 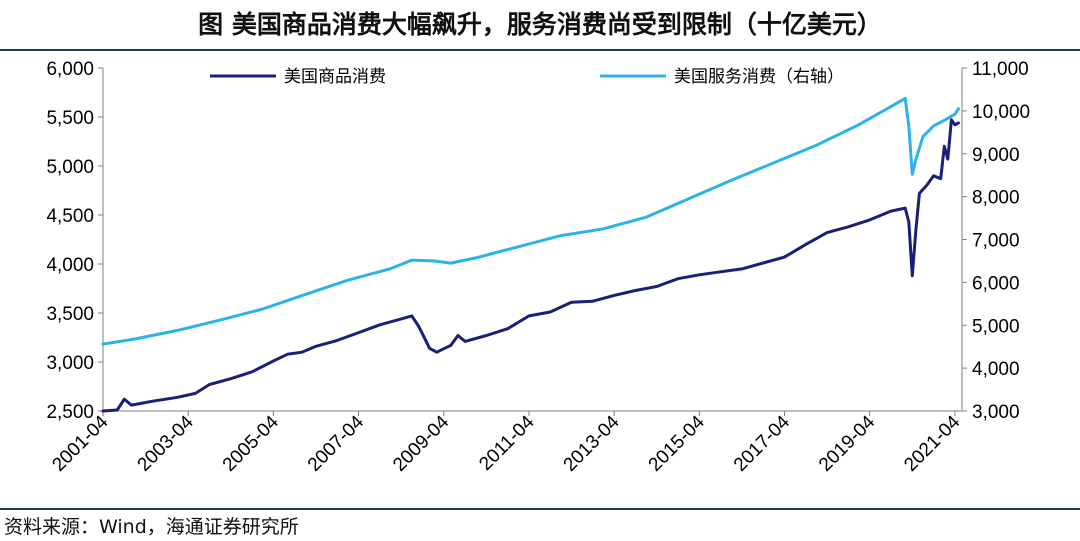 I want to click on x-tick-label: 2009-04, so click(x=421, y=443).